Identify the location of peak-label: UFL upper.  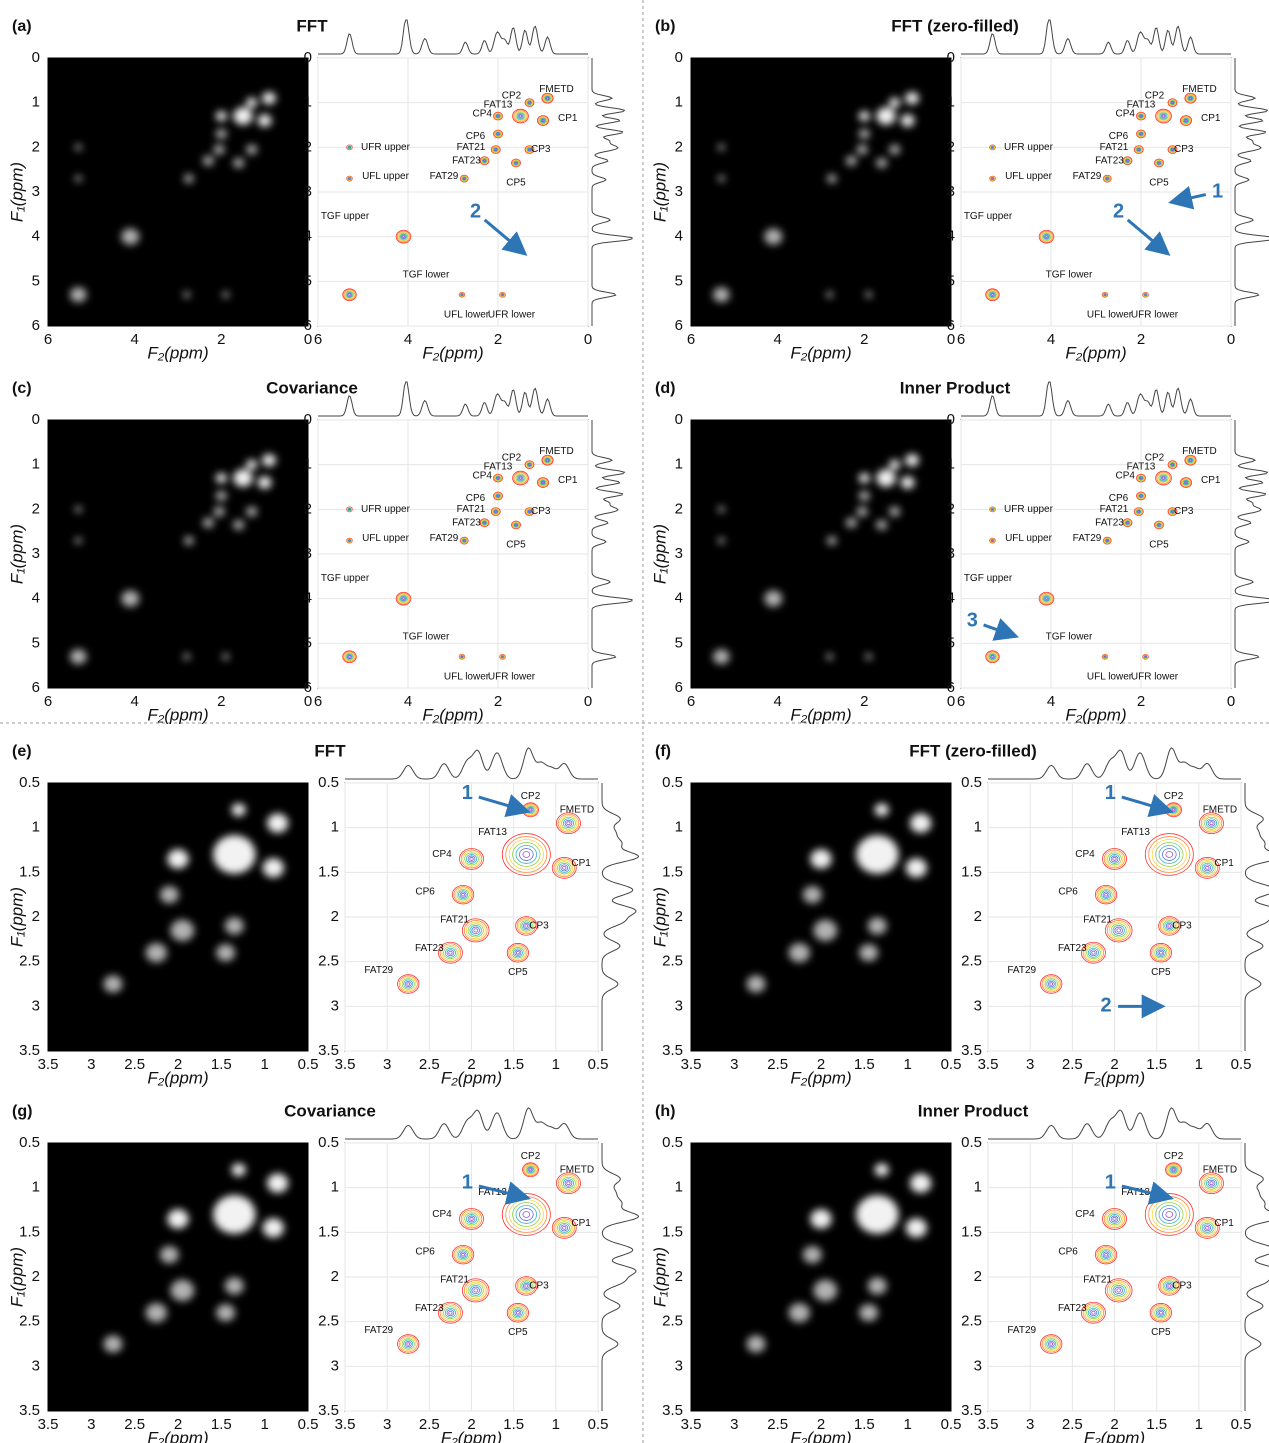
(1029, 176).